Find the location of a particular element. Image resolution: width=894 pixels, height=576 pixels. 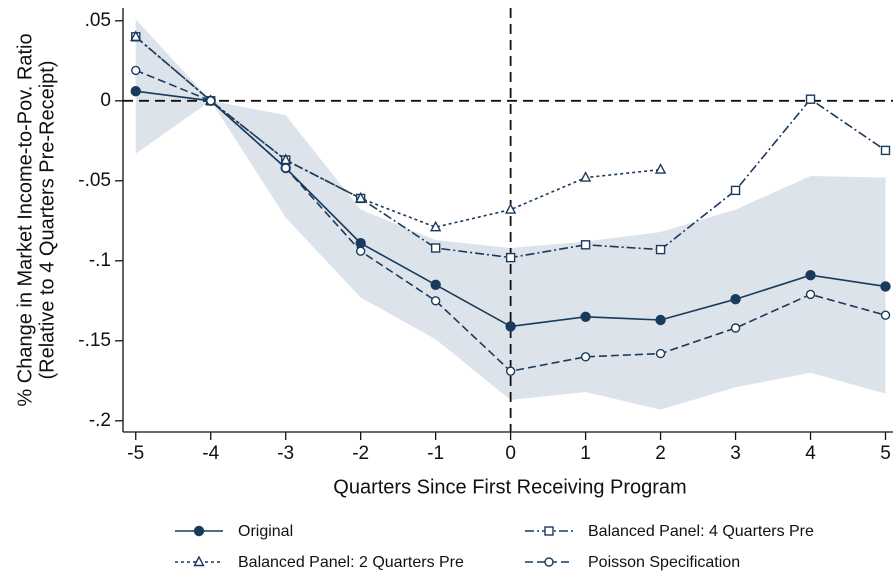

legend-item: Balanced Panel: 2 Quarters Pre is located at coordinates (319, 562).